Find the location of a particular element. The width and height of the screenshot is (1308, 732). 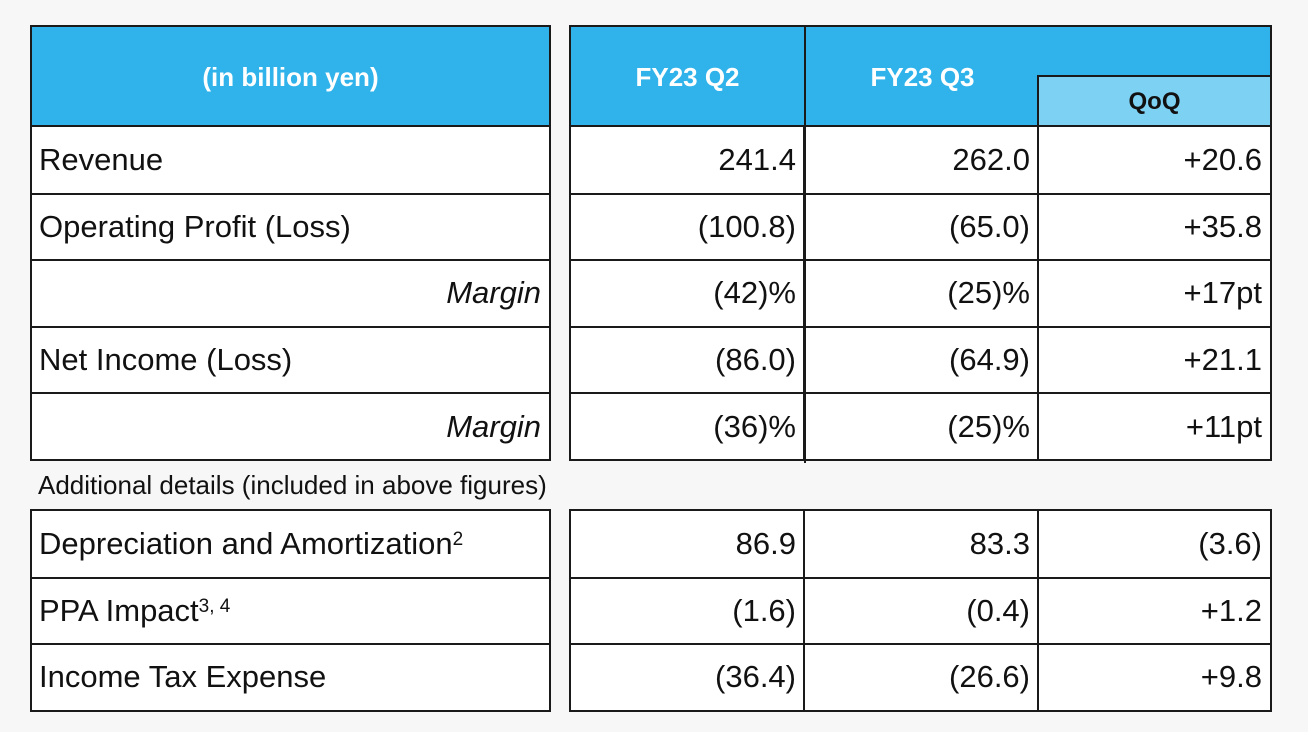

main-cell-qoq: +35.8 is located at coordinates (1222, 226).